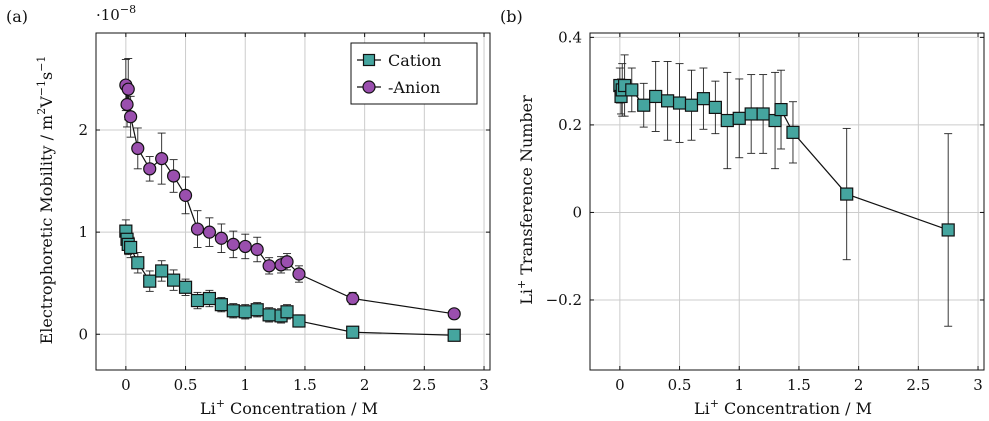  I want to click on legend-box, so click(414, 73).